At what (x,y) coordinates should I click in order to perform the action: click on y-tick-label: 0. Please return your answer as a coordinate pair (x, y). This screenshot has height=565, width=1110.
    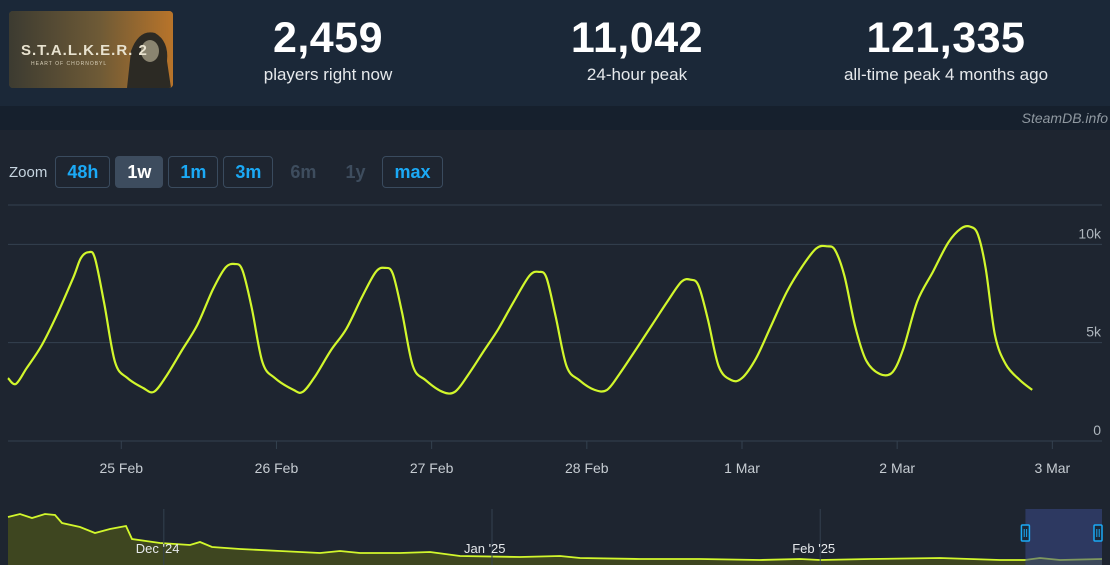
    Looking at the image, I should click on (1097, 430).